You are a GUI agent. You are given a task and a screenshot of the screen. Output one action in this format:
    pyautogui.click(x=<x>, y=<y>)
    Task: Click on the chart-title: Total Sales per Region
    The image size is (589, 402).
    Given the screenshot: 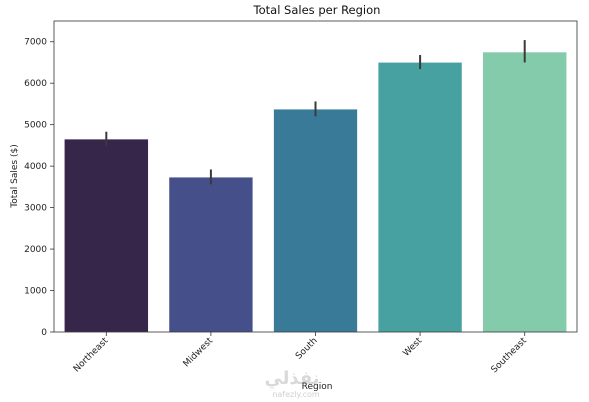 What is the action you would take?
    pyautogui.click(x=317, y=10)
    